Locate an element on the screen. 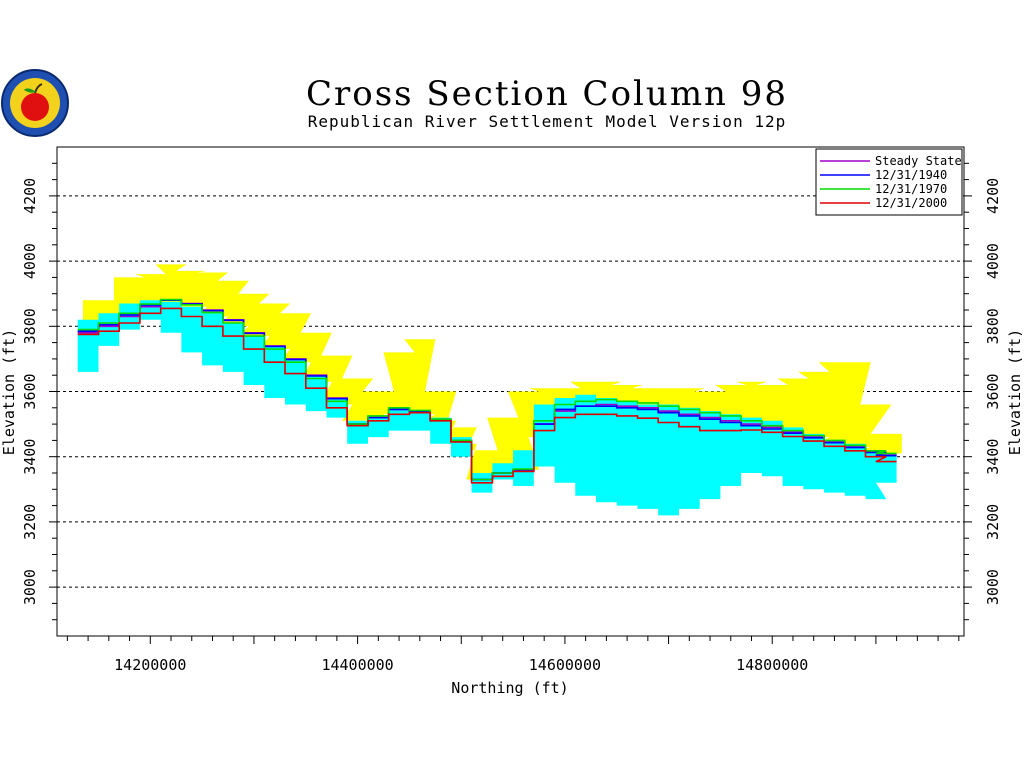 This screenshot has width=1024, height=768. legend-box is located at coordinates (889, 182).